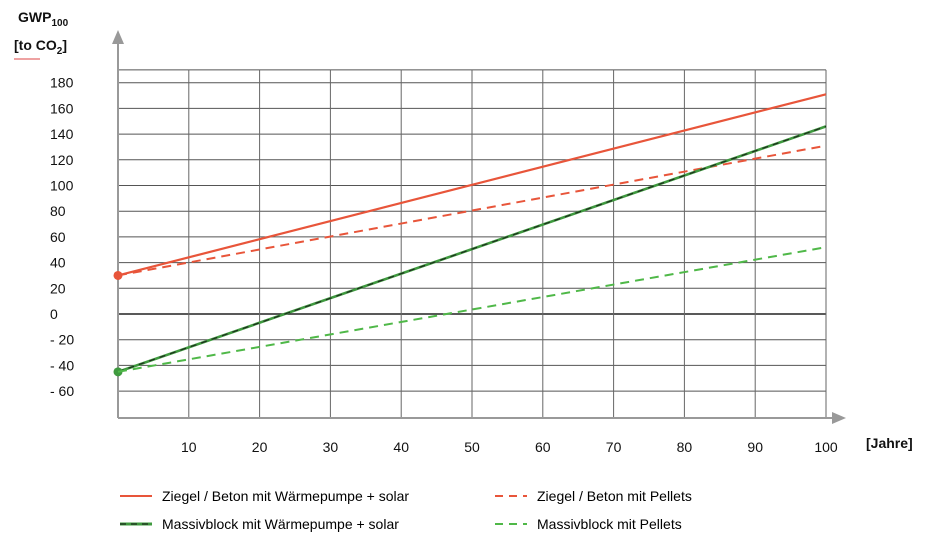 This screenshot has width=930, height=534. Describe the element at coordinates (62, 160) in the screenshot. I see `y-tick-label-3: 120` at that location.